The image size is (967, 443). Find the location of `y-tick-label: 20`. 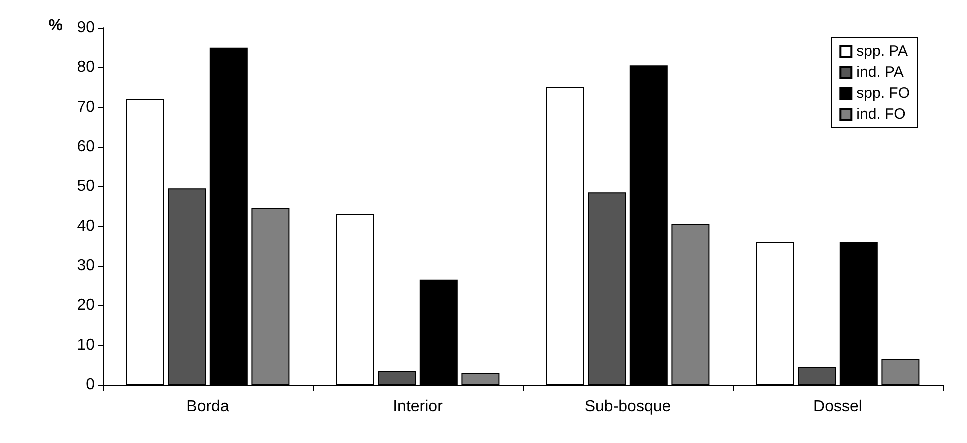

y-tick-label: 20 is located at coordinates (86, 305).